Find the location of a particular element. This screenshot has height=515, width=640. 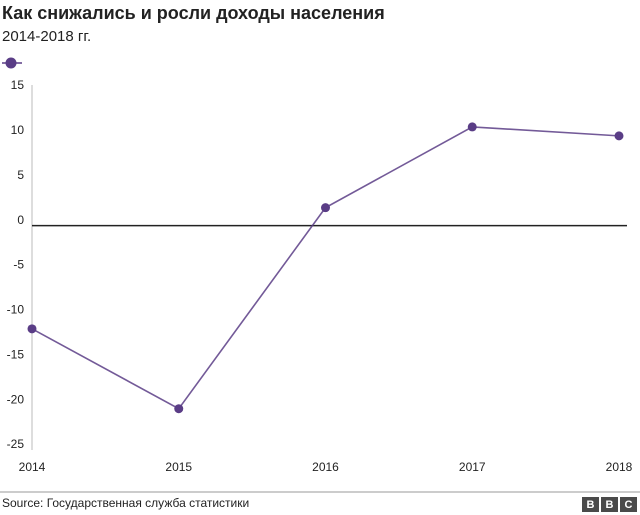

chart-subtitle: 2014-2018 гг. is located at coordinates (46, 36).